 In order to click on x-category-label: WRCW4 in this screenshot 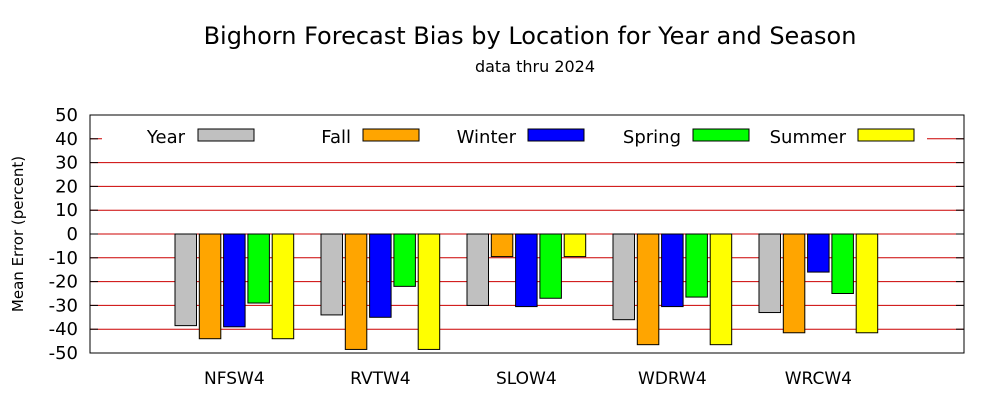, I will do `click(818, 379)`.